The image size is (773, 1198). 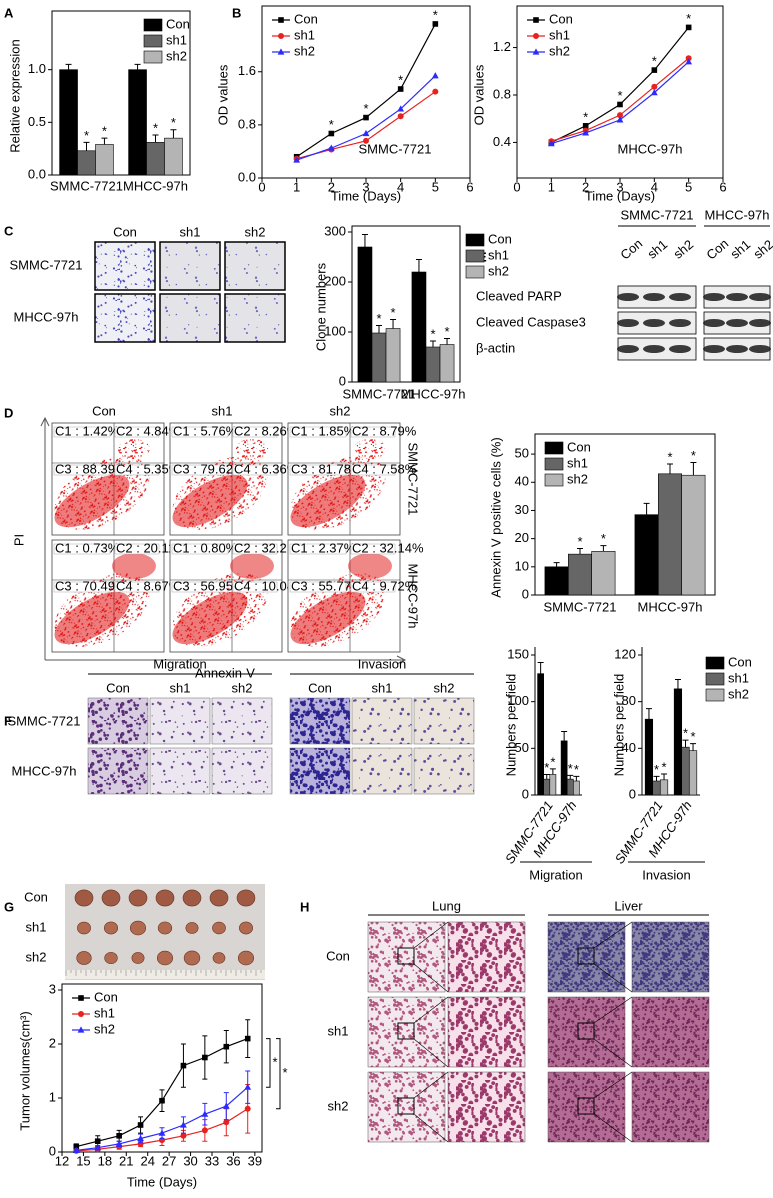 What do you see at coordinates (151, 547) in the screenshot?
I see `quadrant-label: C2 : 20.11%` at bounding box center [151, 547].